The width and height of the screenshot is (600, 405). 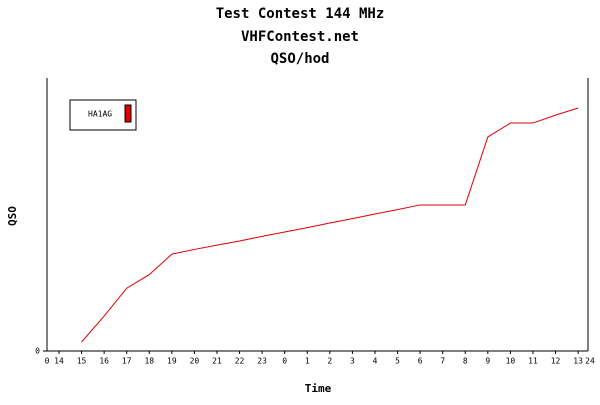 What do you see at coordinates (307, 361) in the screenshot?
I see `x-tick-label: 1` at bounding box center [307, 361].